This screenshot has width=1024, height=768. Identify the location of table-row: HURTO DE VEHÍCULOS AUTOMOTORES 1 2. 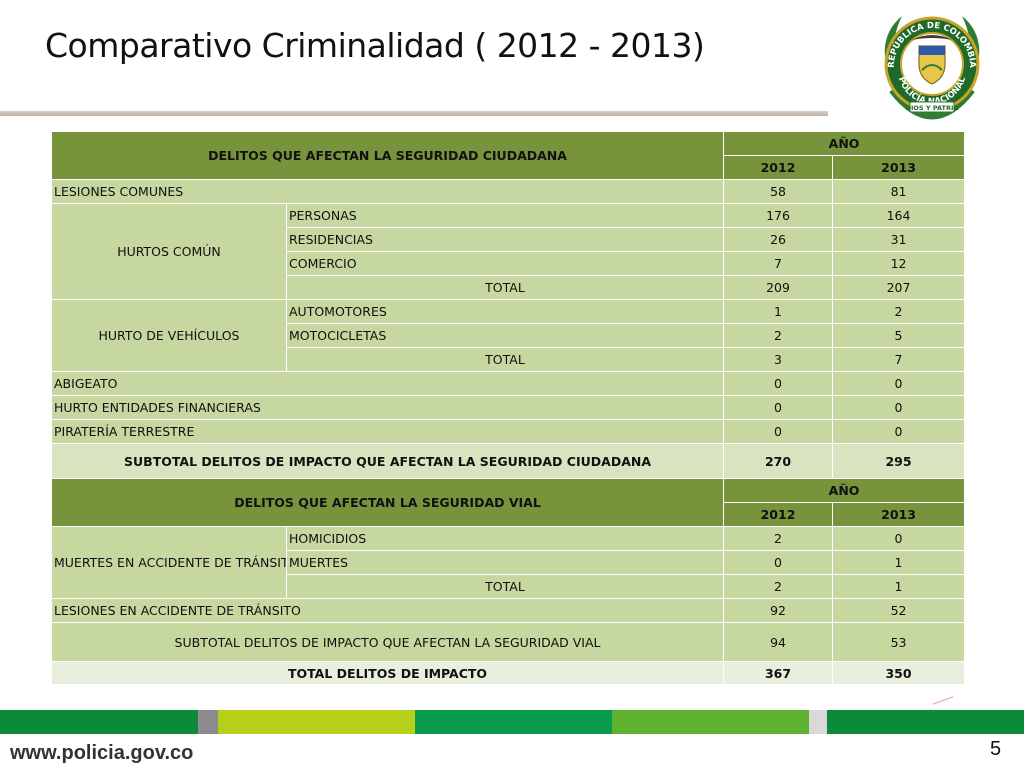
(508, 335).